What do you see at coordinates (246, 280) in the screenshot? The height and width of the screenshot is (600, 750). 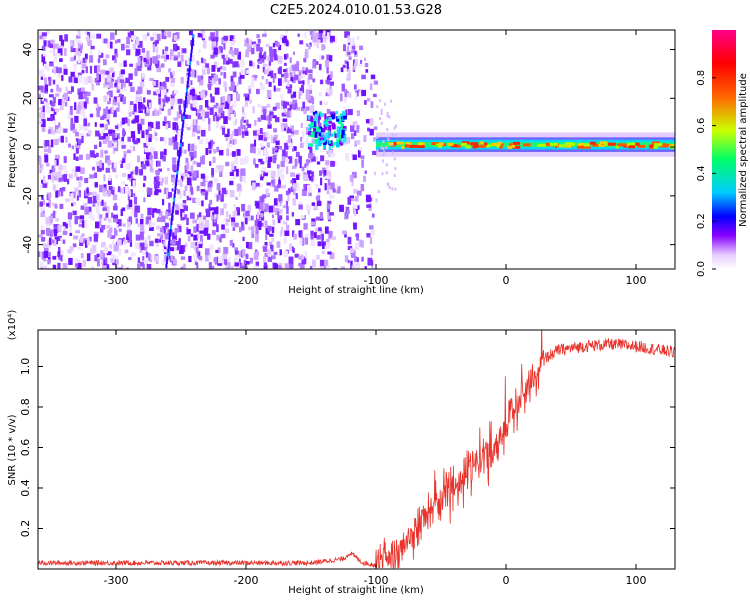 I see `heatmap-x-tick-label: -200` at bounding box center [246, 280].